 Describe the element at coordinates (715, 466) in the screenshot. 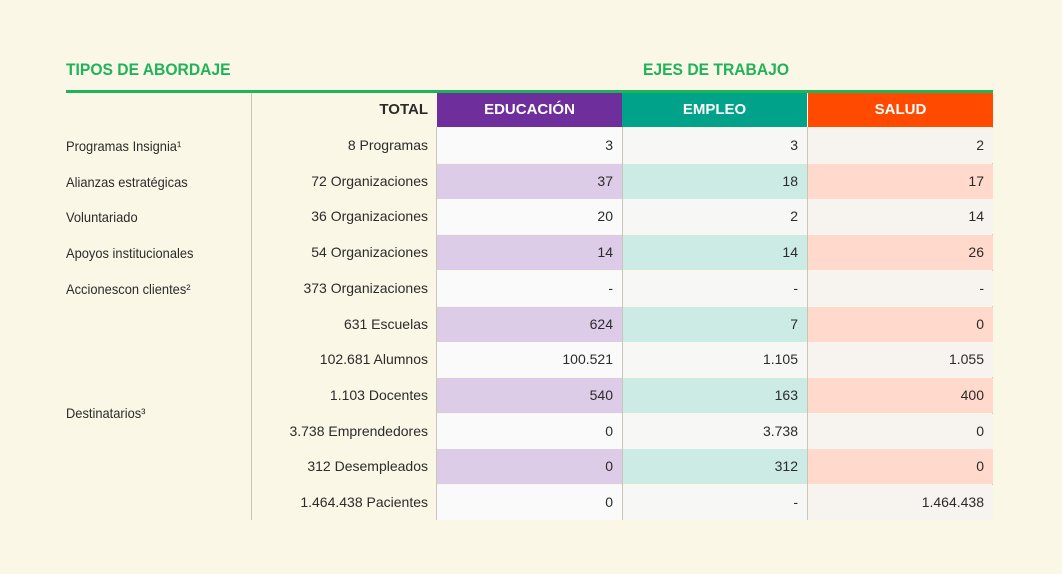

I see `table-cell-empleo: 312` at that location.